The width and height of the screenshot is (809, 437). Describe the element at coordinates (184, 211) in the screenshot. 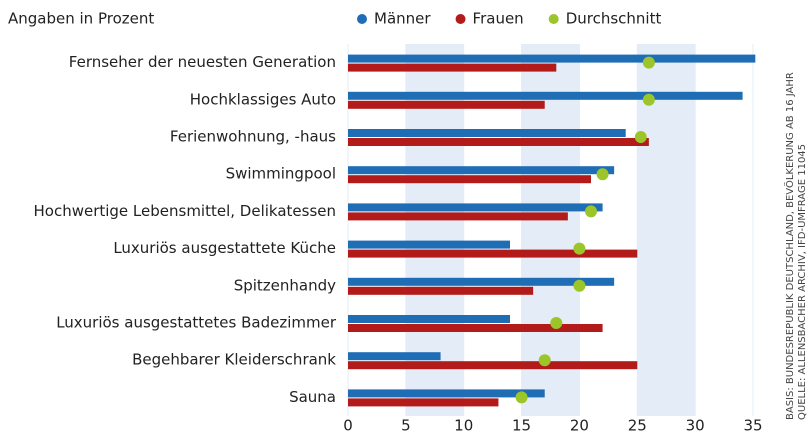

I see `y-tick-label: Hochwertige Lebensmittel, Delikatessen` at that location.